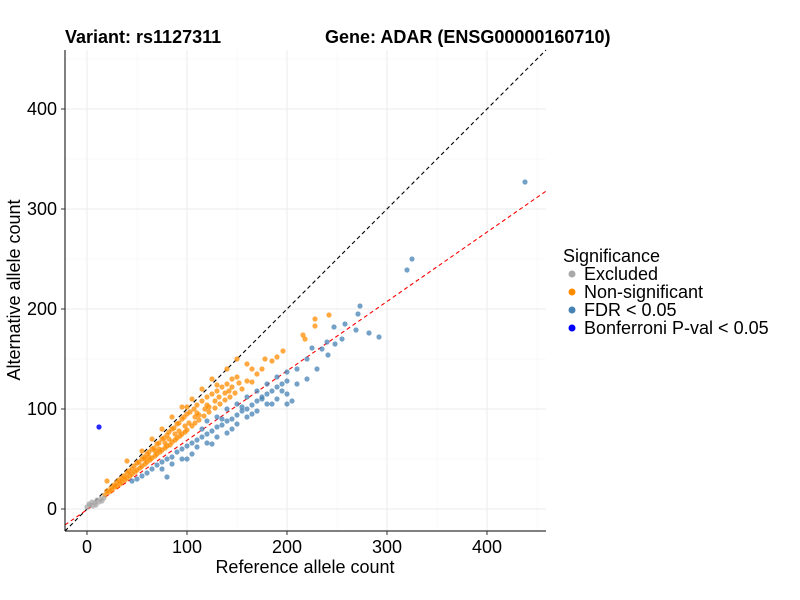 The height and width of the screenshot is (600, 800). I want to click on x-axis-label: Reference allele count, so click(304, 567).